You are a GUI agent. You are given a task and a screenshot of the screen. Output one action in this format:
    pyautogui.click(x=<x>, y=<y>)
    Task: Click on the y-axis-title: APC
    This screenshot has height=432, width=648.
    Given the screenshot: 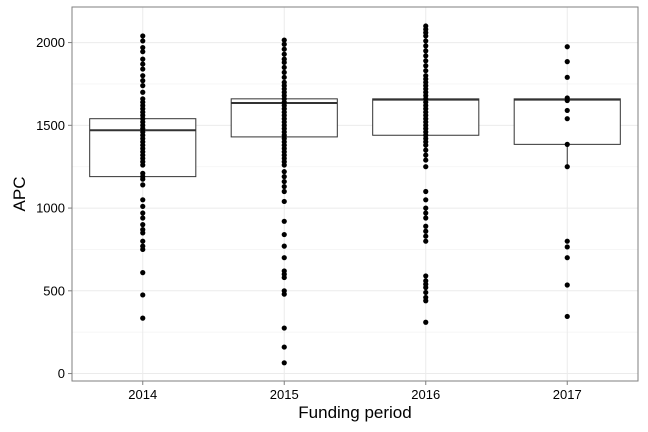 What is the action you would take?
    pyautogui.click(x=19, y=194)
    